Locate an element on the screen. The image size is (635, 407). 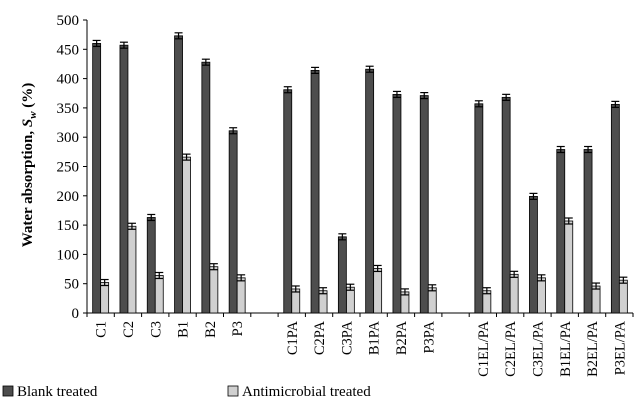
y-axis-label-subscript: w is located at coordinates (33, 115).